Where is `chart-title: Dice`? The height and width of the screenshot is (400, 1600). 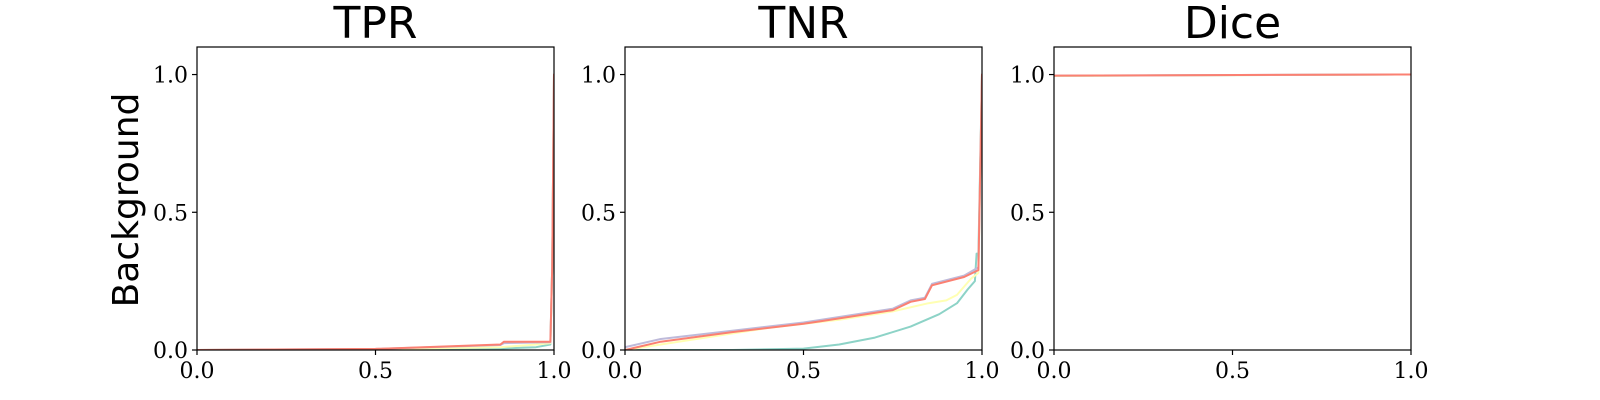
chart-title: Dice is located at coordinates (1232, 24).